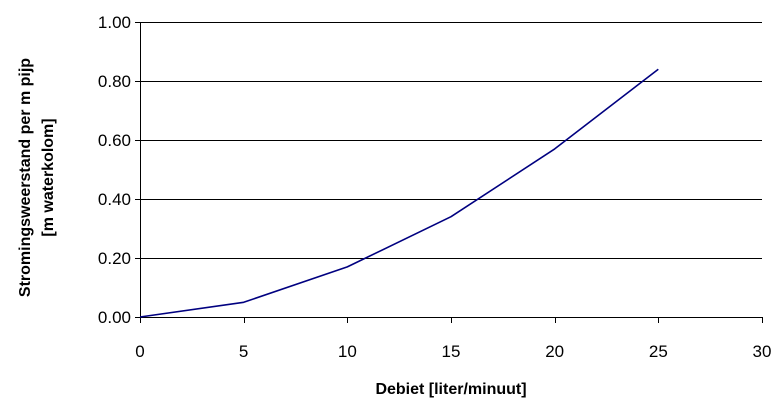 Image resolution: width=778 pixels, height=412 pixels. Describe the element at coordinates (114, 317) in the screenshot. I see `y-tick-label: 0.00` at that location.